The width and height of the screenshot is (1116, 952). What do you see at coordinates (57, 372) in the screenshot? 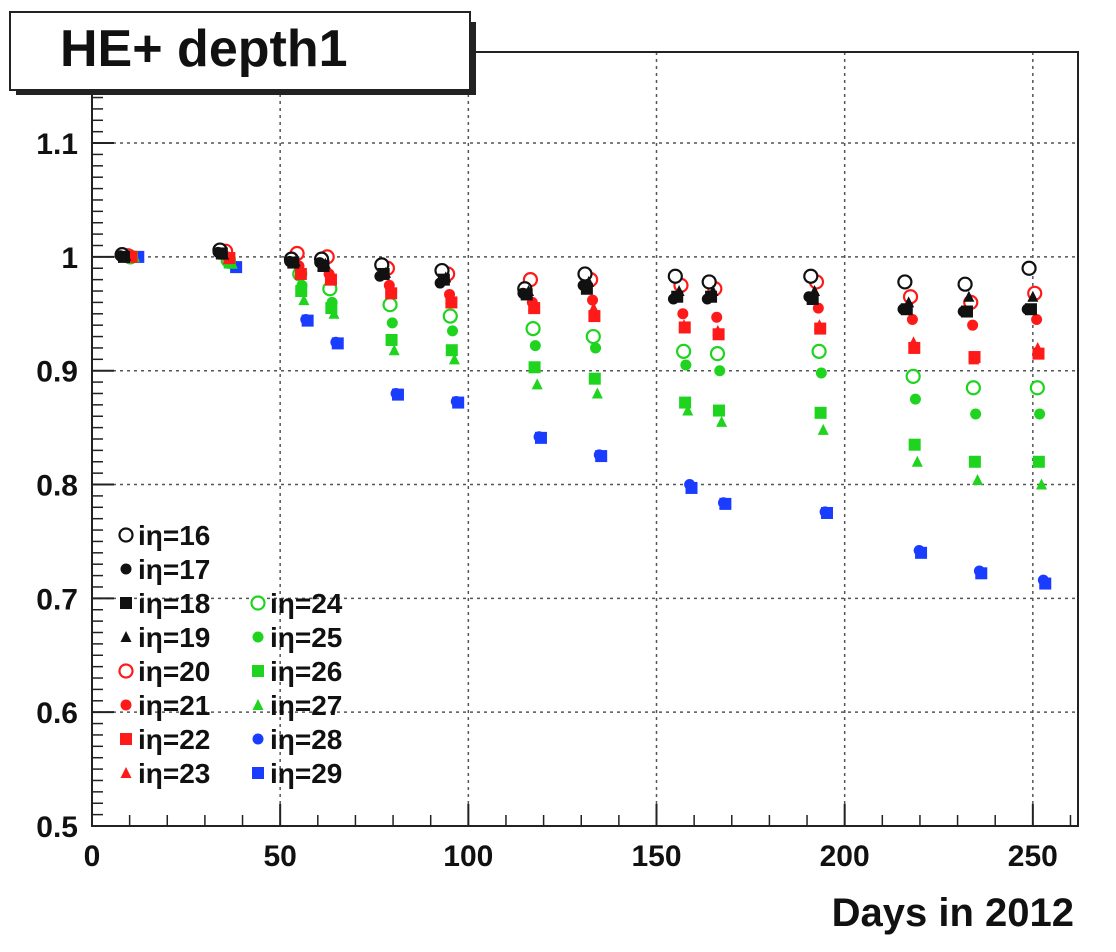
I see `y-tick-label: 0.9` at bounding box center [57, 372].